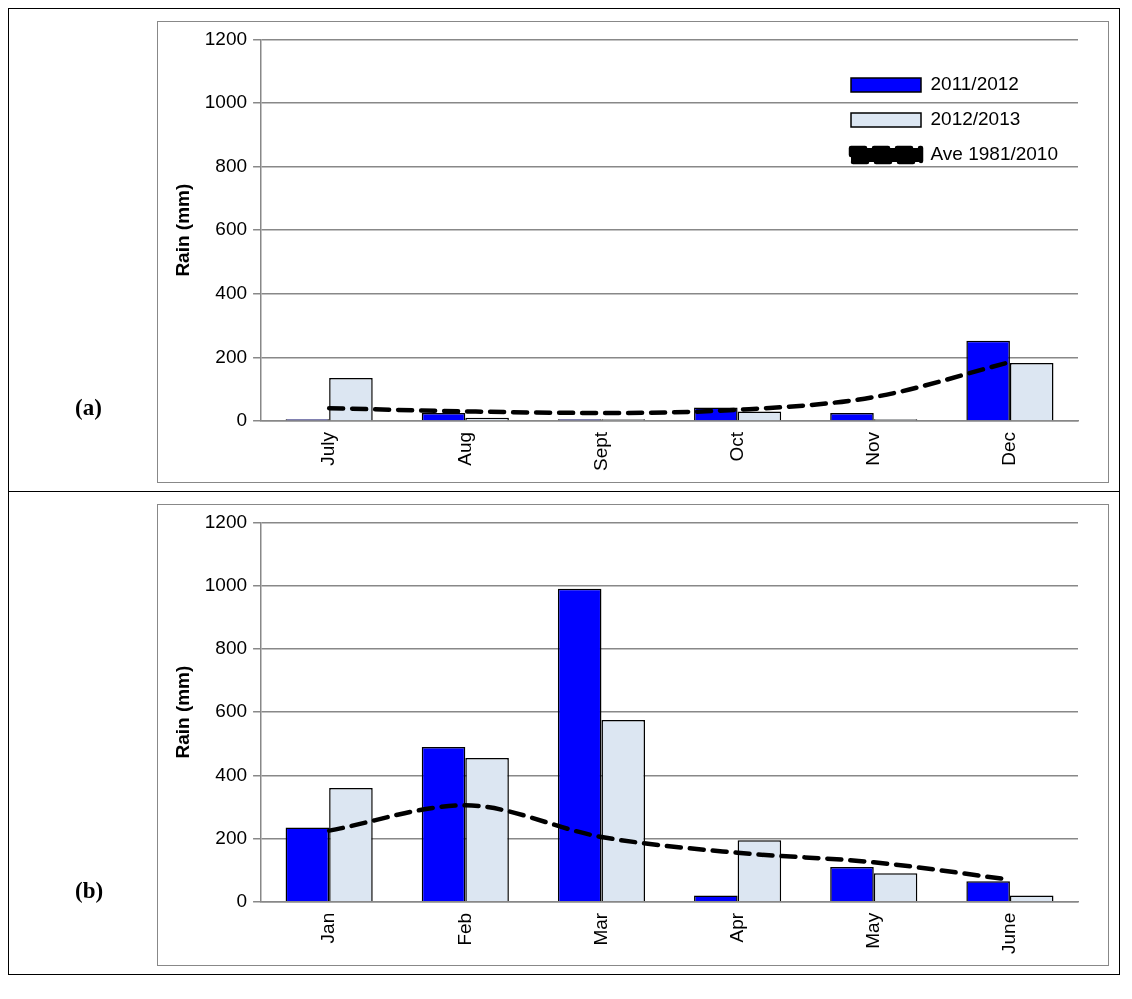  What do you see at coordinates (88, 408) in the screenshot?
I see `text: (a)` at bounding box center [88, 408].